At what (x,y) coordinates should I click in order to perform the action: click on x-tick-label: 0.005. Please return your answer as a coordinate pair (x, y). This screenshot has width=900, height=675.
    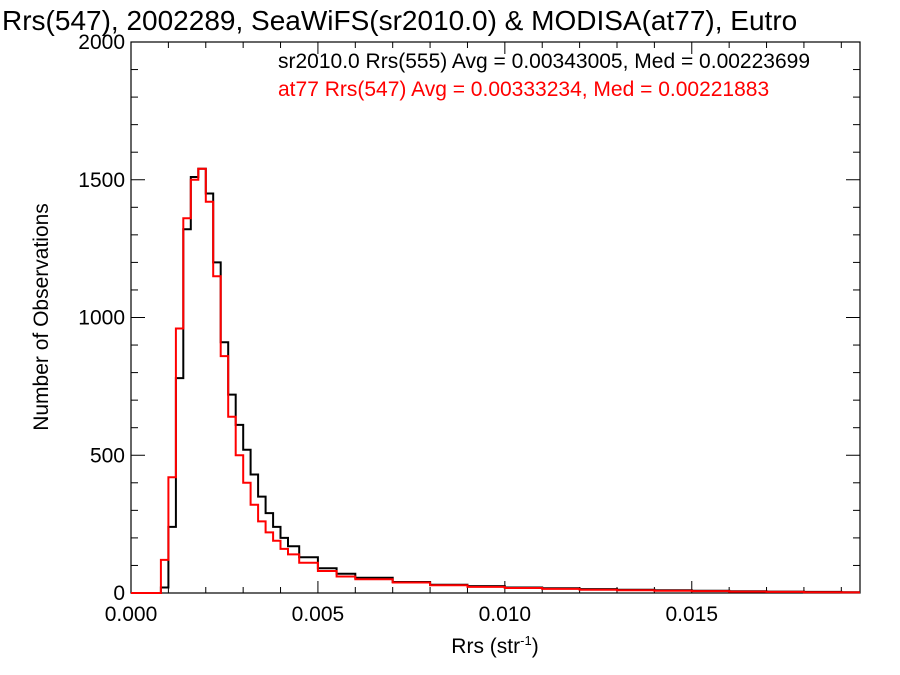
    Looking at the image, I should click on (318, 614).